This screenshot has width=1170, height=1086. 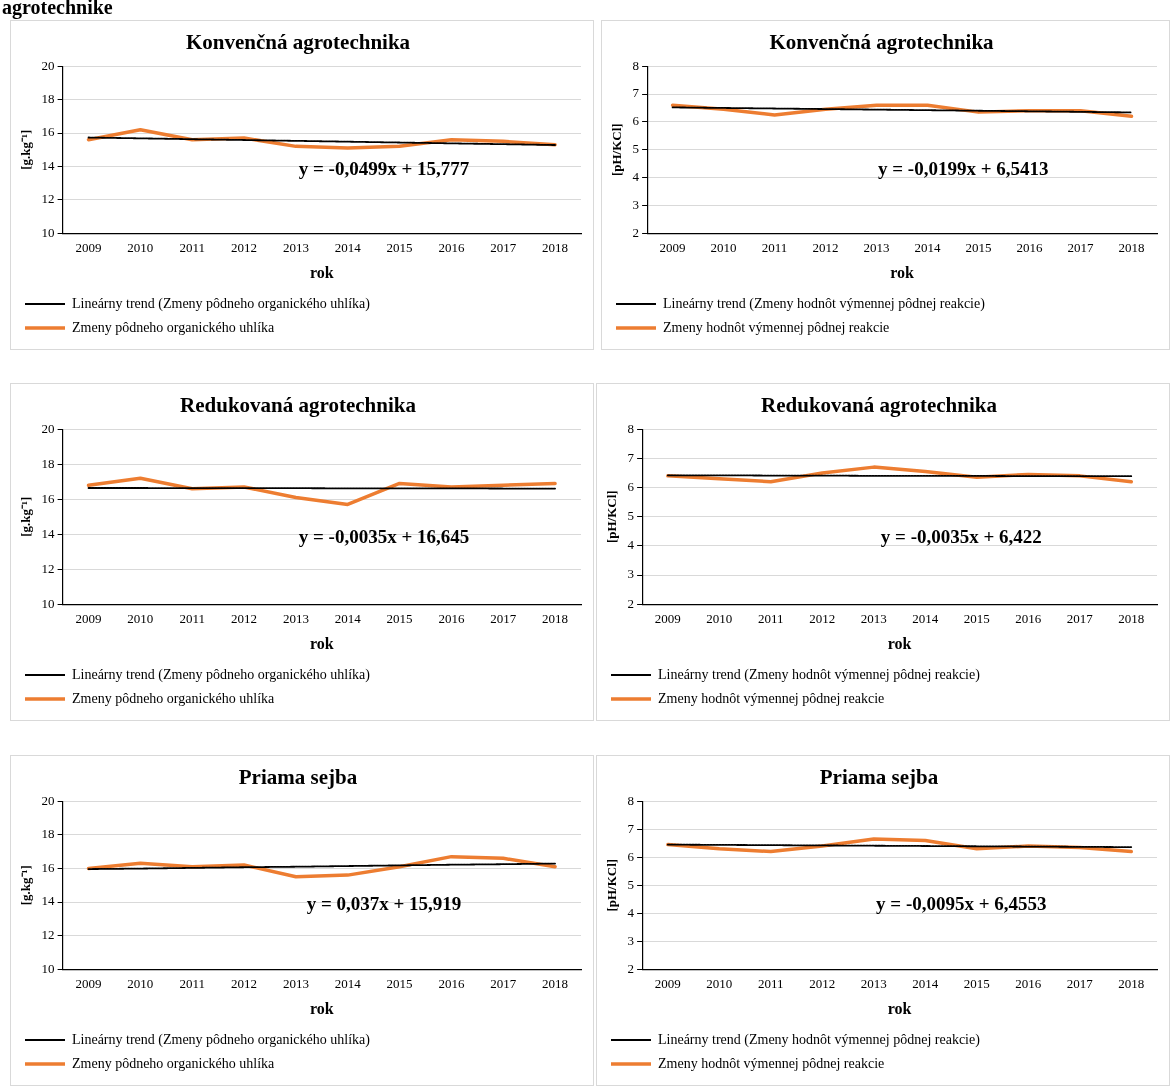 I want to click on y-tick-label: 10, so click(x=48, y=968).